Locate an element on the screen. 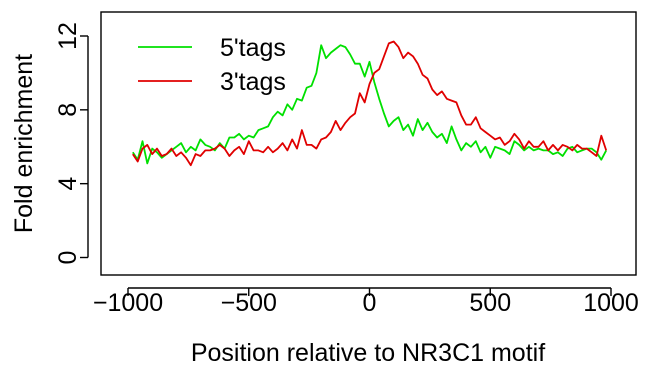 This screenshot has width=652, height=367. x-tick-label: 1000 is located at coordinates (611, 303).